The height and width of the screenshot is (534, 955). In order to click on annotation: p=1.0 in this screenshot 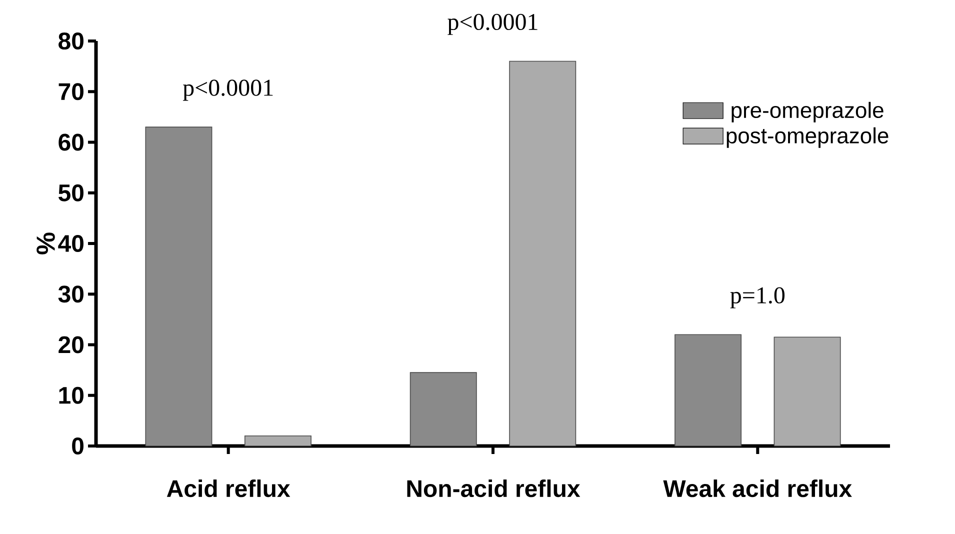, I will do `click(757, 297)`.